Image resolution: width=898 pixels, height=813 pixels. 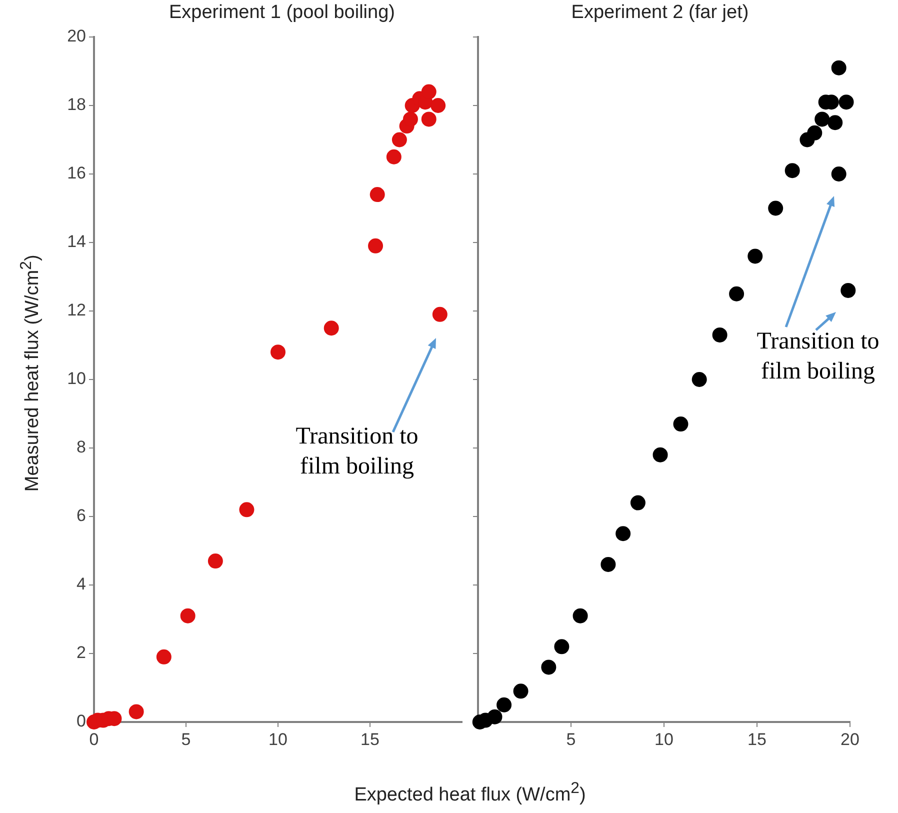 What do you see at coordinates (76, 173) in the screenshot?
I see `y-tick-label: 16` at bounding box center [76, 173].